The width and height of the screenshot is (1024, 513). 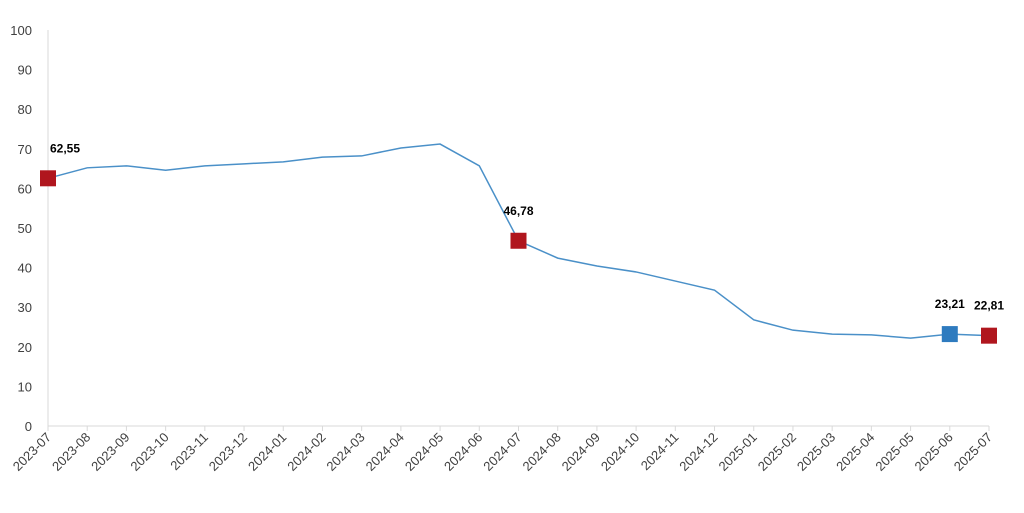 I want to click on x-tick-label: 2025-03, so click(x=816, y=452).